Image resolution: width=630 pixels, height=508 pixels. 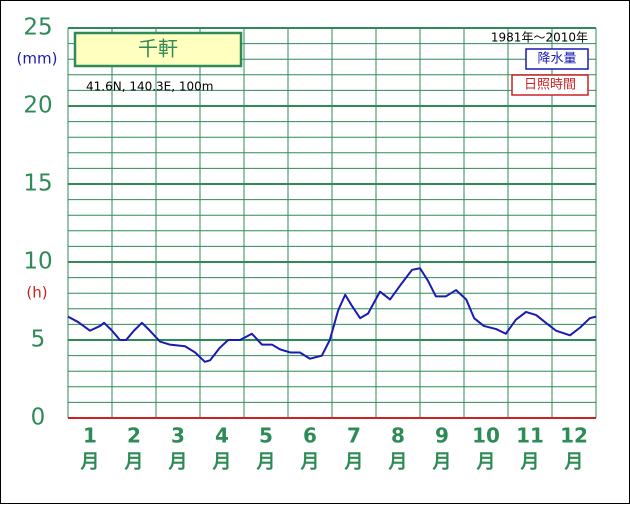 I want to click on y-tick-label: 20, so click(x=37, y=106).